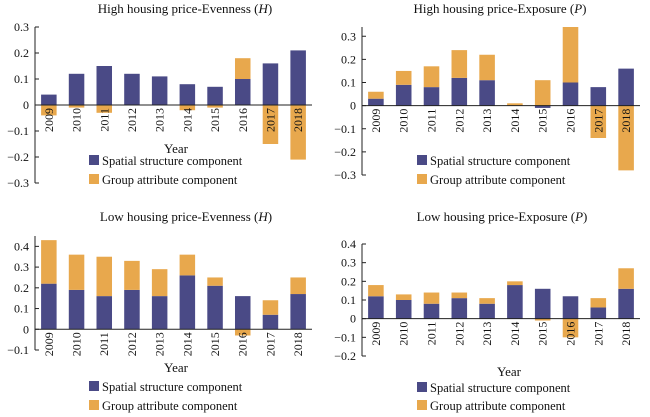 The image size is (650, 417). Describe the element at coordinates (626, 121) in the screenshot. I see `x-tick-label-2018: 2018` at that location.